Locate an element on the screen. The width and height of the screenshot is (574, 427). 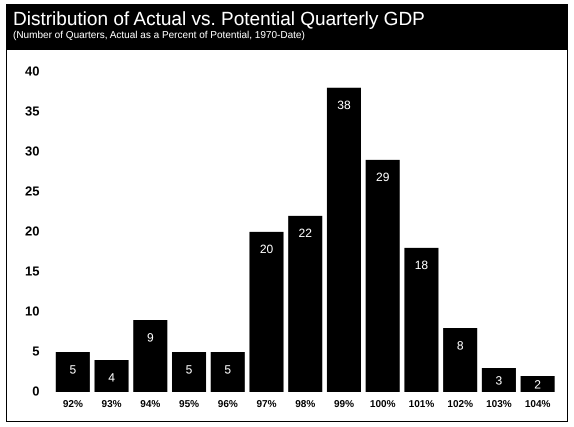
data-label: 9 is located at coordinates (150, 337).